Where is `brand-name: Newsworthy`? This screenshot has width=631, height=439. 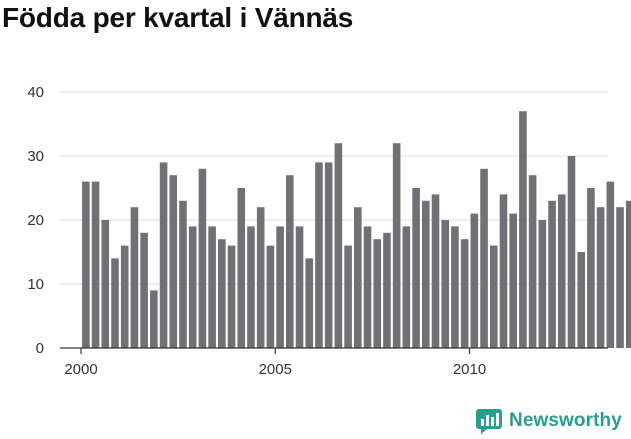 brand-name: Newsworthy is located at coordinates (565, 420).